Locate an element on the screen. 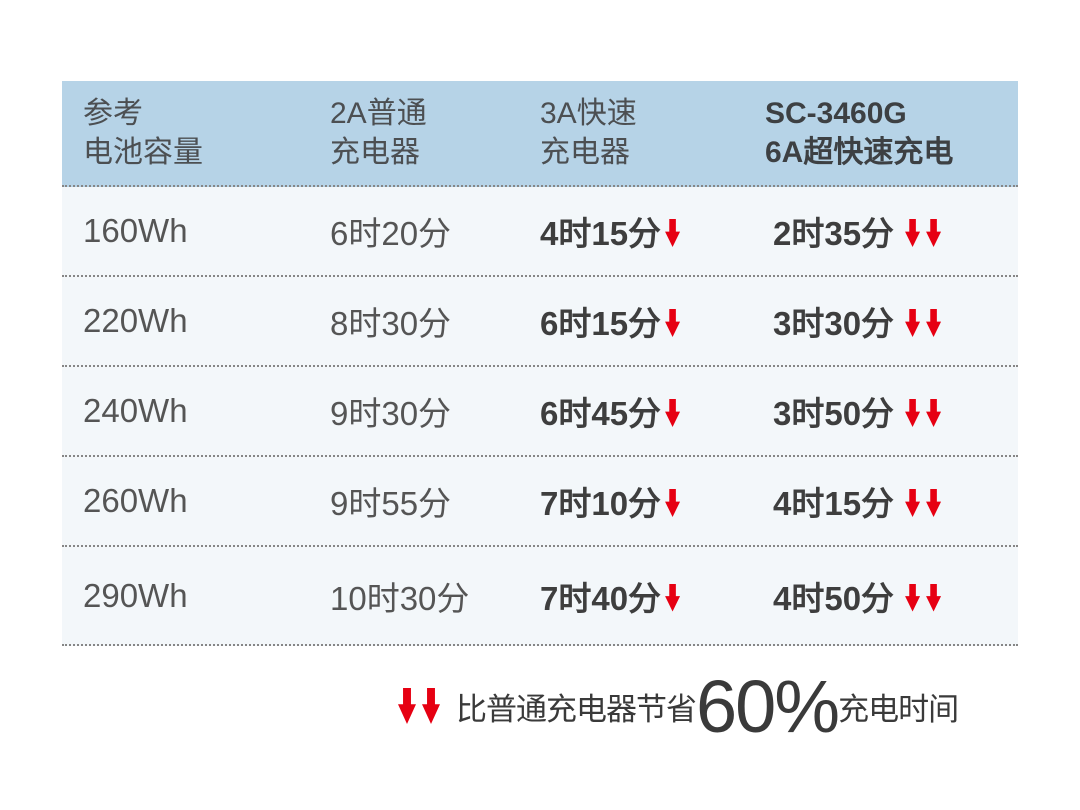 The image size is (1080, 810). charger-3a-value: 7时40分 is located at coordinates (601, 598).